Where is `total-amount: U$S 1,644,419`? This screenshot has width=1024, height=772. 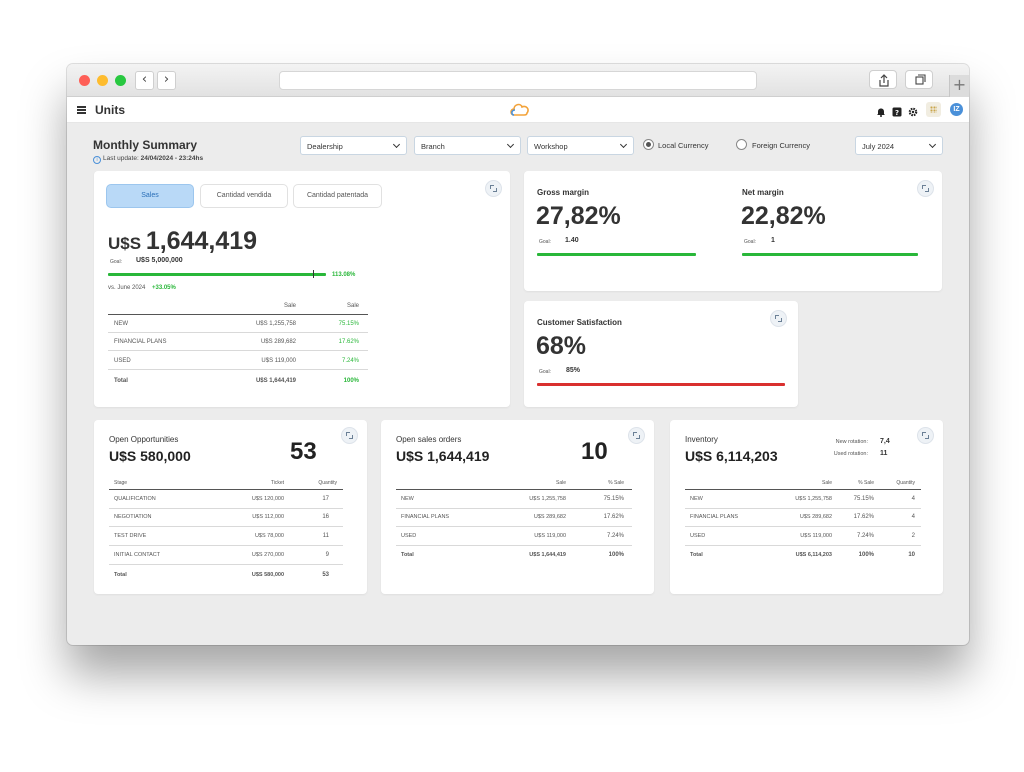 total-amount: U$S 1,644,419 is located at coordinates (275, 381).